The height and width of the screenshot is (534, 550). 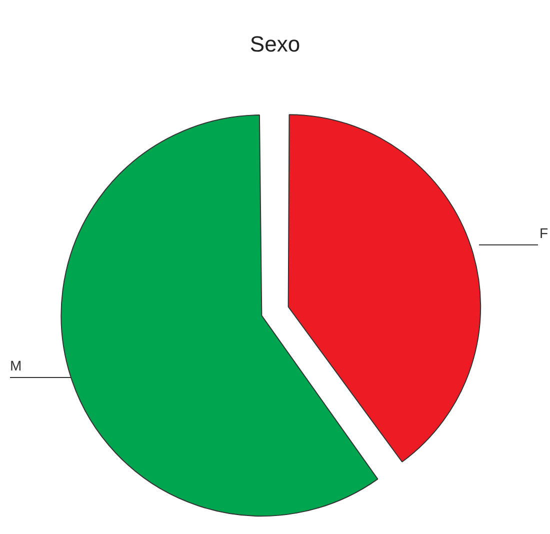 What do you see at coordinates (16, 365) in the screenshot?
I see `slice-label: M` at bounding box center [16, 365].